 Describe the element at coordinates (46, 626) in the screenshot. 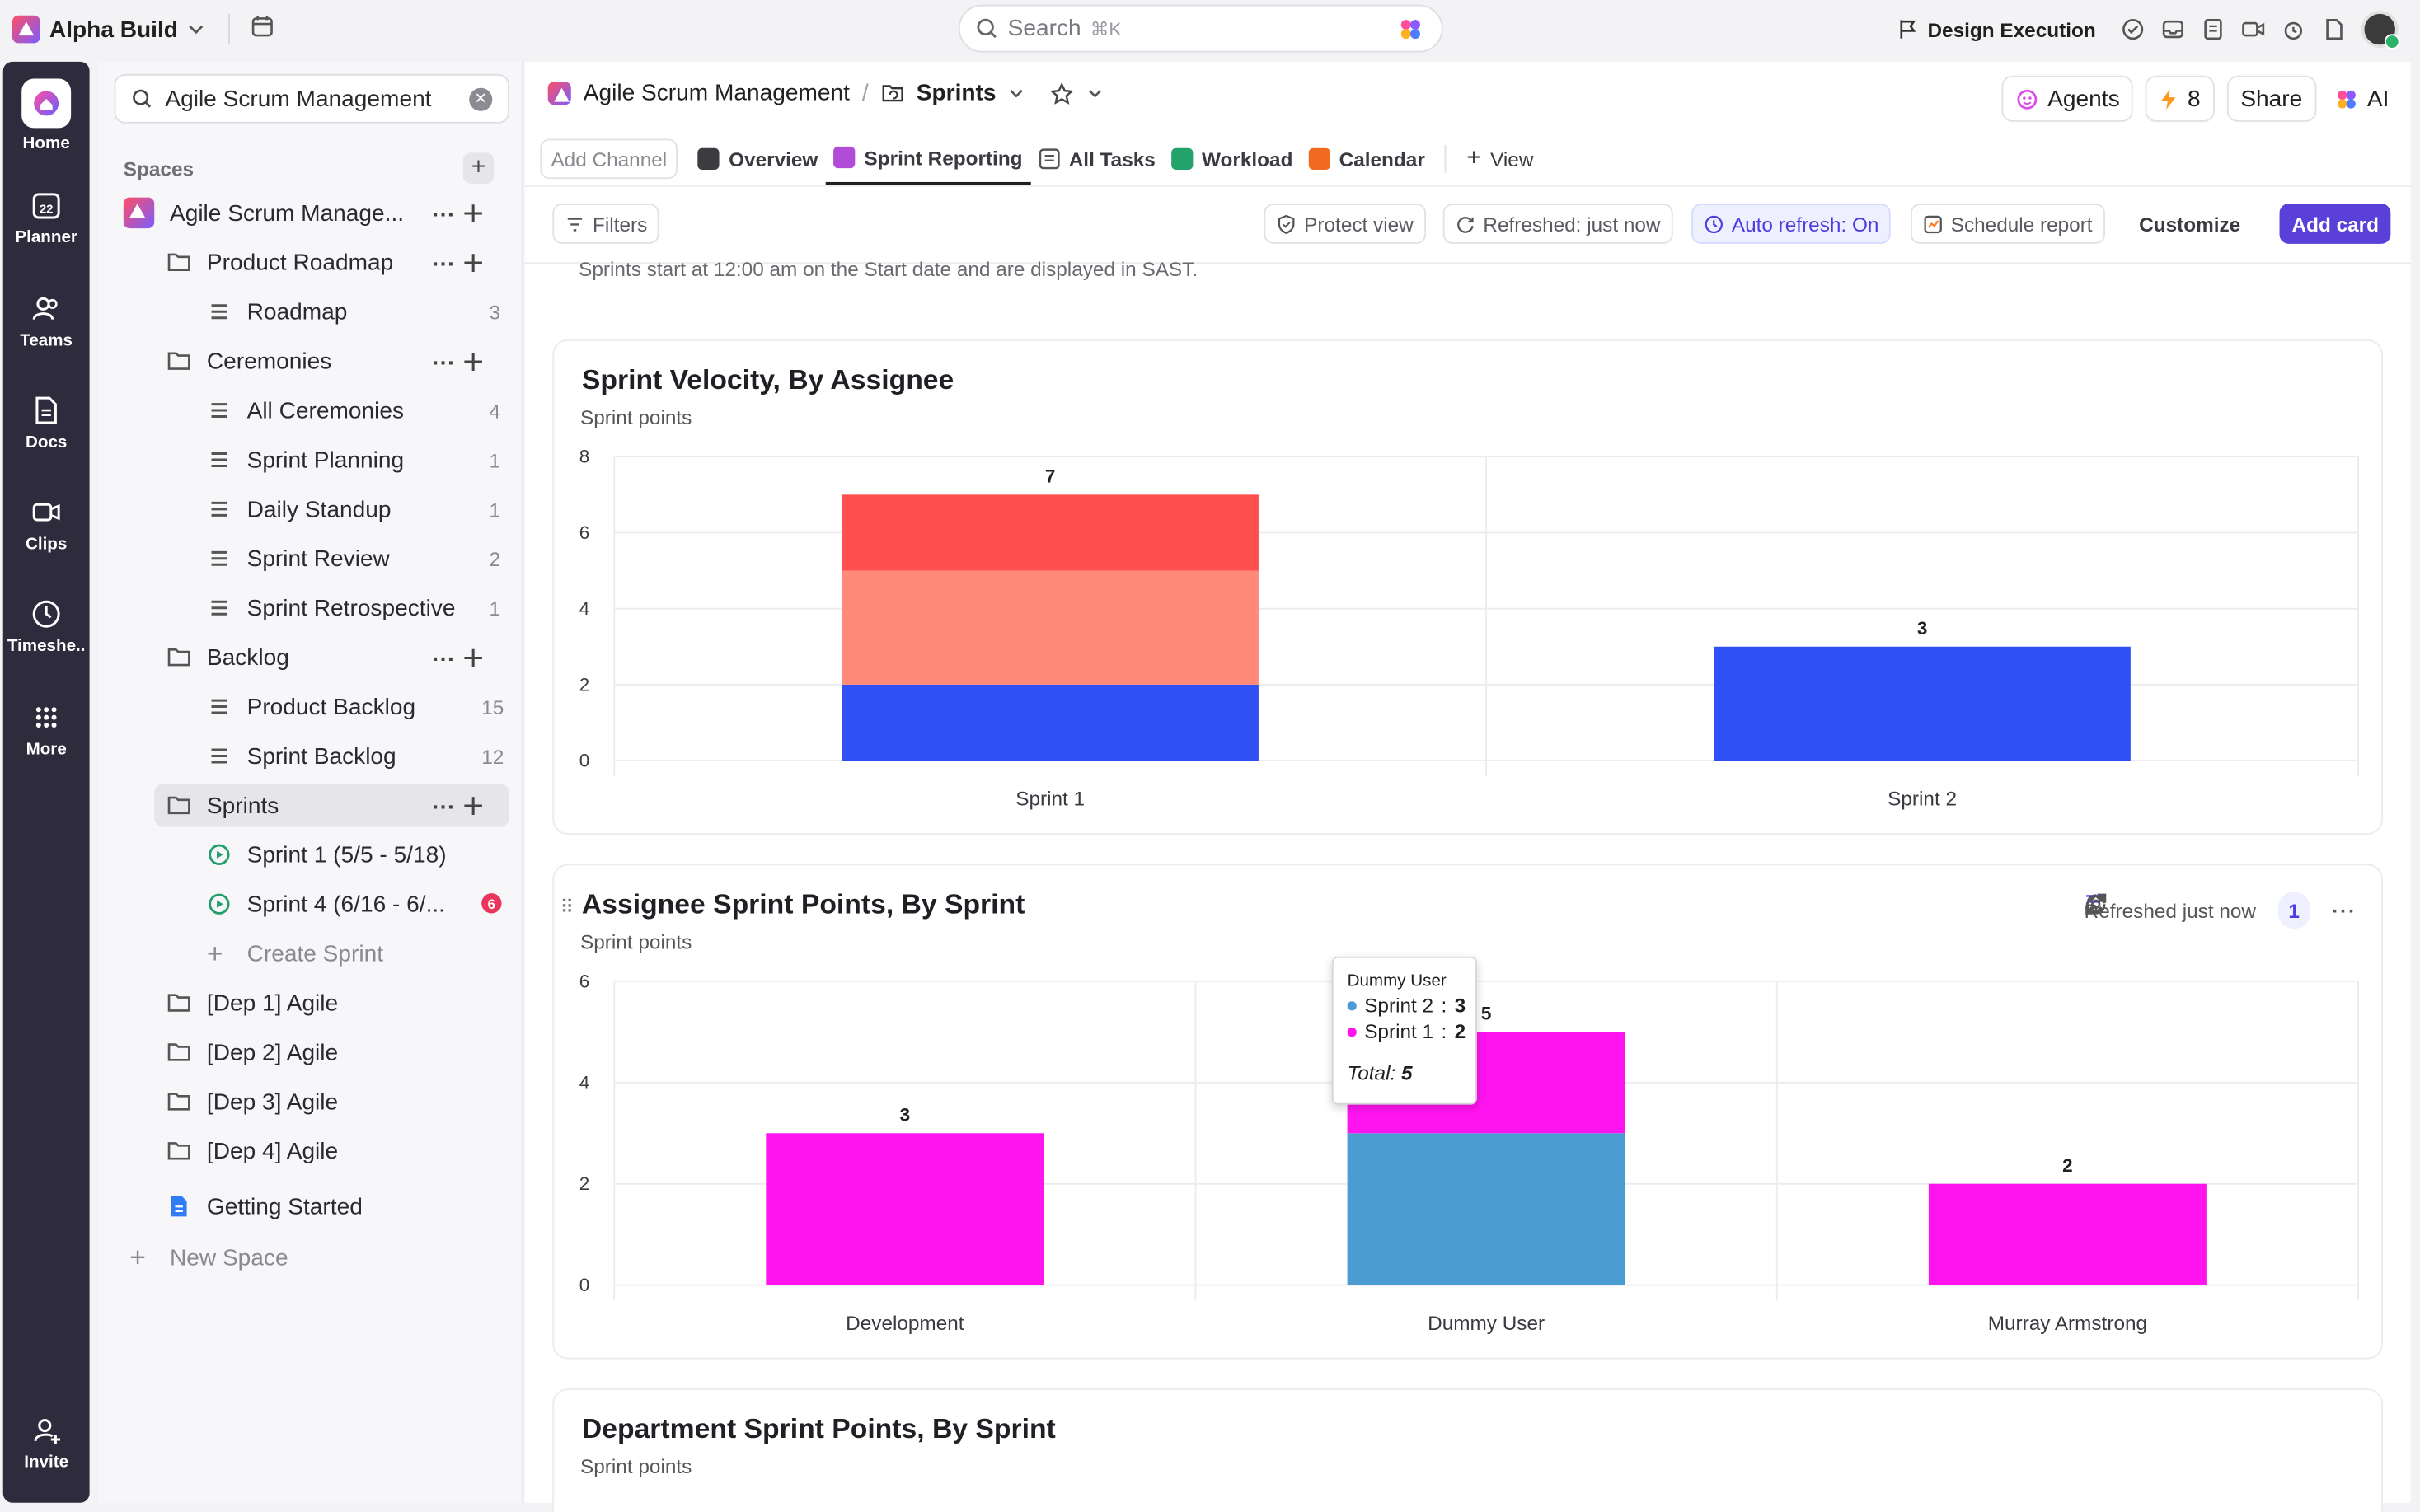

I see `nav-timesheets: Timeshe..` at that location.